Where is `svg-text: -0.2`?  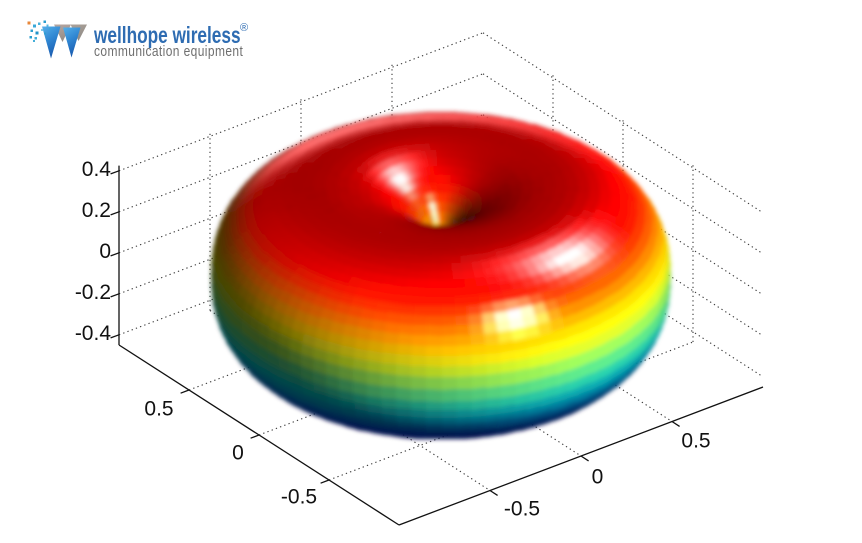 svg-text: -0.2 is located at coordinates (93, 292).